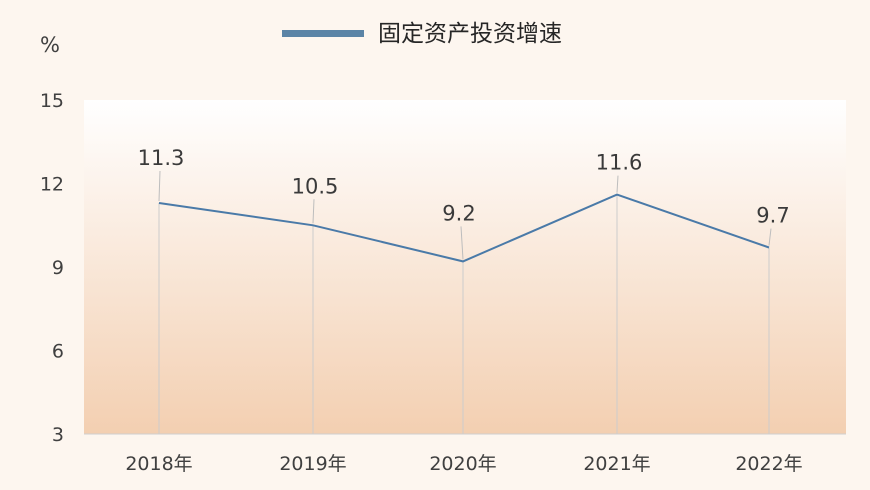 Image resolution: width=870 pixels, height=490 pixels. Describe the element at coordinates (58, 268) in the screenshot. I see `y-tick-label: 9` at that location.